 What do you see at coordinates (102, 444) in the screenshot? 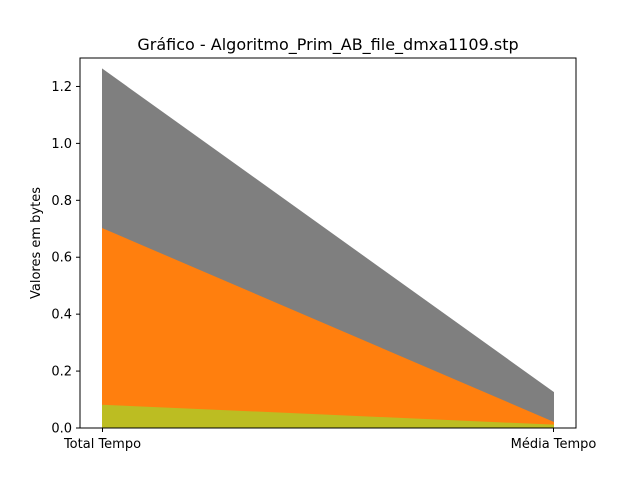
I see `x-tick-label: Total Tempo` at bounding box center [102, 444].